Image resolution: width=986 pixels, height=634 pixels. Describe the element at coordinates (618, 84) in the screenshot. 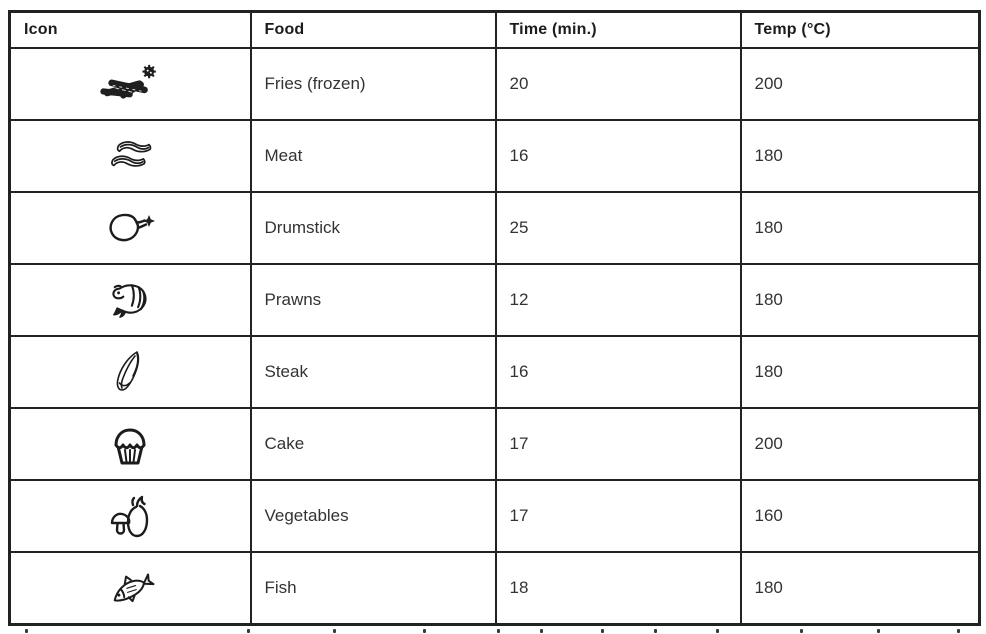

I see `time-cell: 20` at that location.